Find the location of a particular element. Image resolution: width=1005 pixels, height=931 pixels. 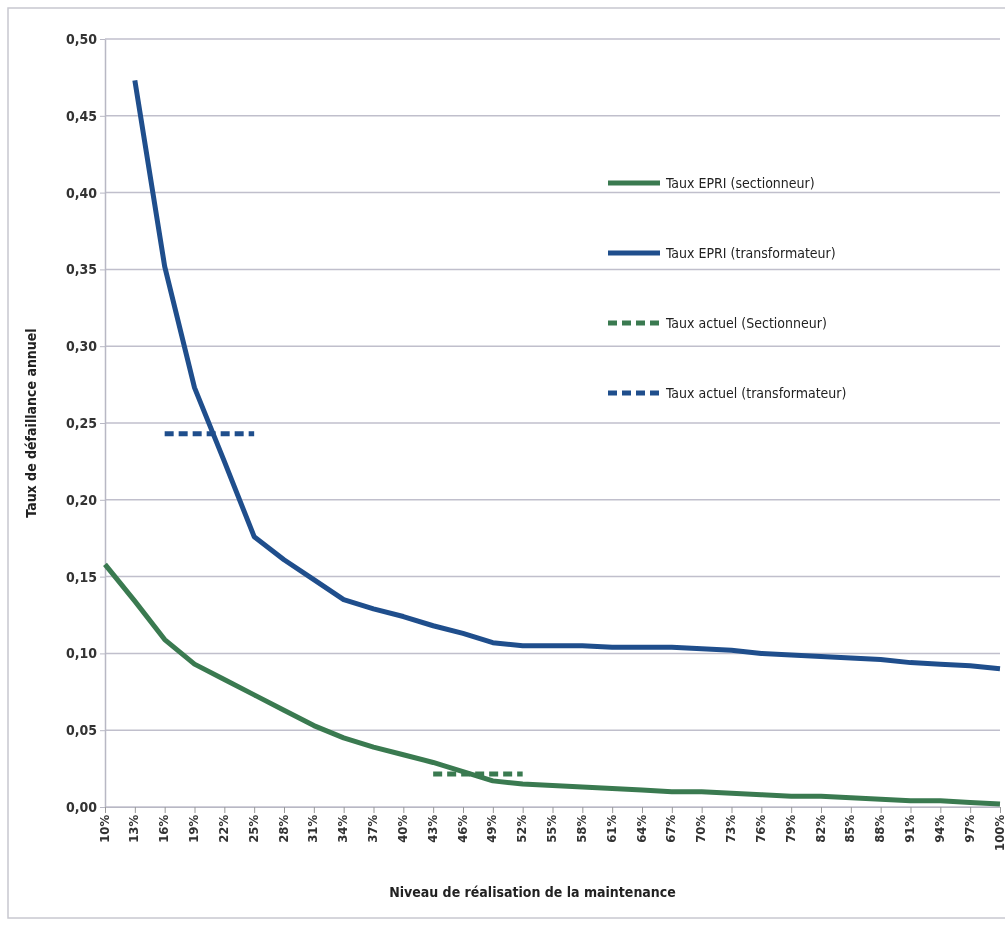

y-tick-label: 0,10 is located at coordinates (81, 653).